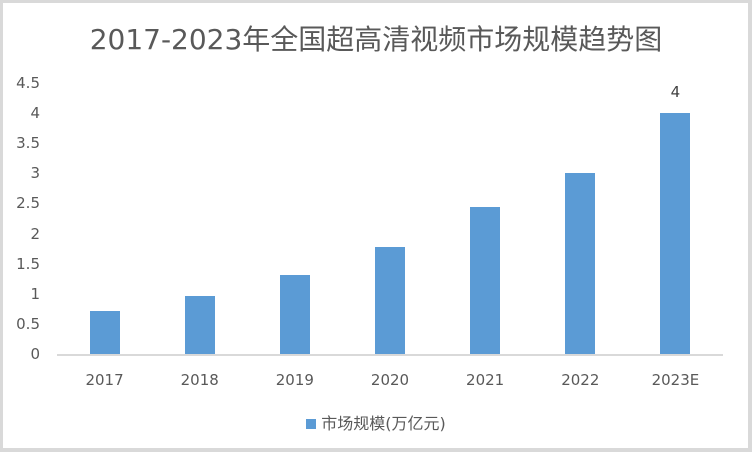 This screenshot has height=452, width=752. I want to click on bar-2023E, so click(675, 233).